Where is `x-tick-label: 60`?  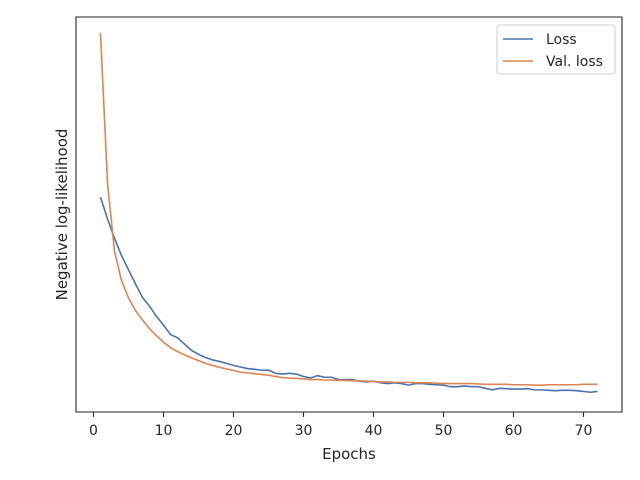
x-tick-label: 60 is located at coordinates (514, 431).